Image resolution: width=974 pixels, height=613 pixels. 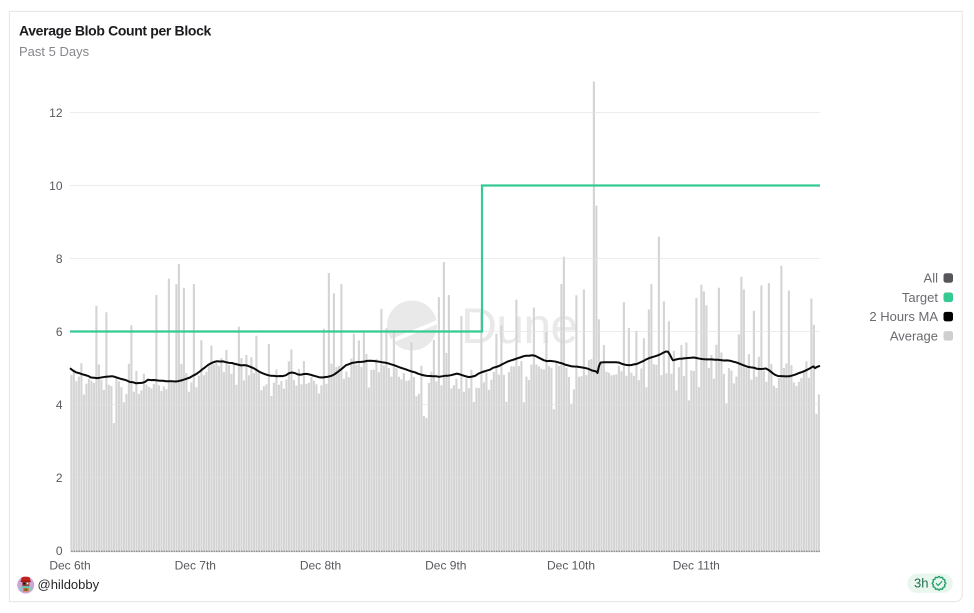 What do you see at coordinates (696, 566) in the screenshot?
I see `svg-text: Dec 11th` at bounding box center [696, 566].